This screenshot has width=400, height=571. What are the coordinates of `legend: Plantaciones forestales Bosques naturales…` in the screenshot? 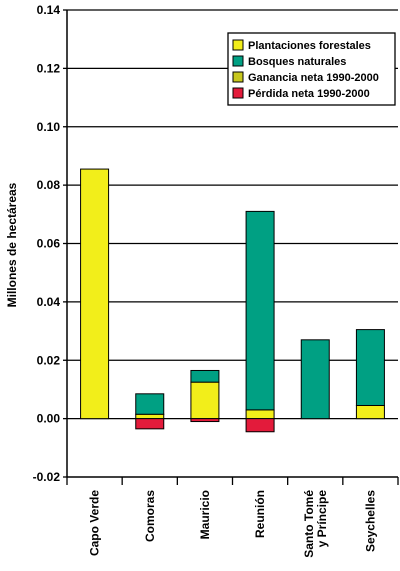 It's located at (311, 69).